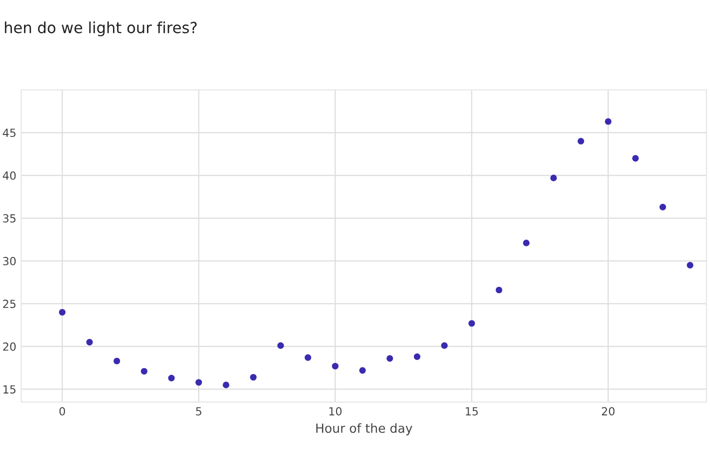 This screenshot has height=473, width=710. I want to click on chart-title: hen do we light our fires?, so click(100, 29).